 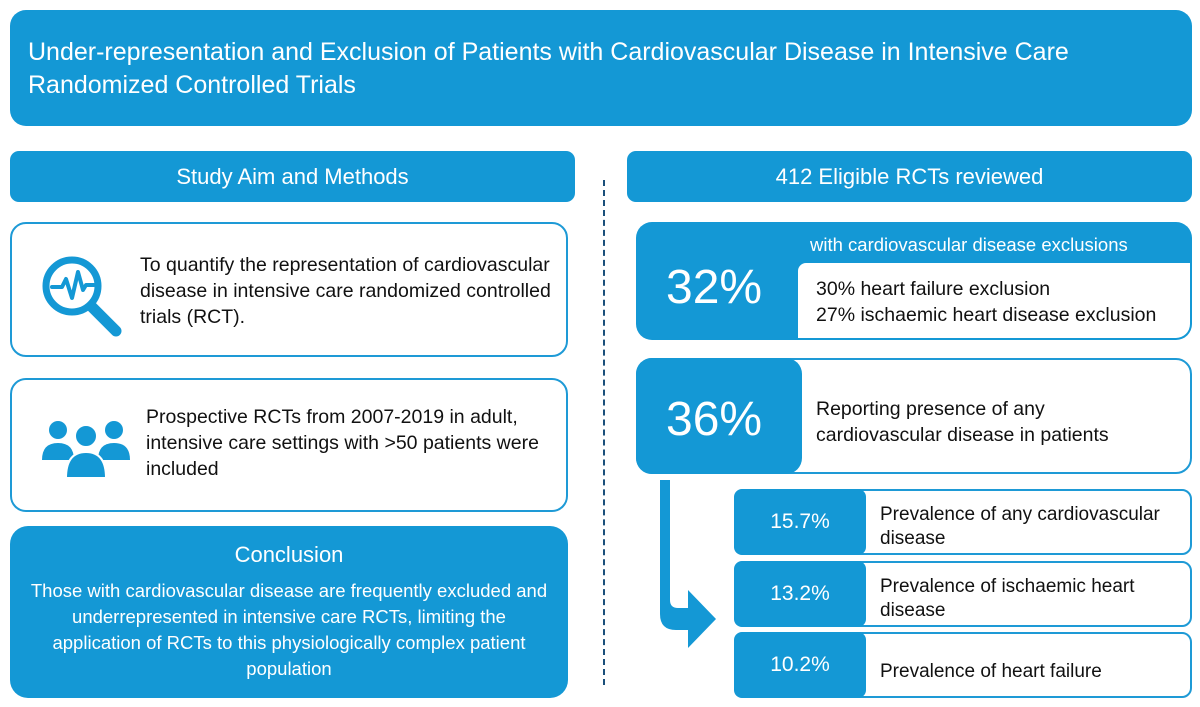 I want to click on prevalence-label: Prevalence of any cardiovascular disease, so click(x=1020, y=526).